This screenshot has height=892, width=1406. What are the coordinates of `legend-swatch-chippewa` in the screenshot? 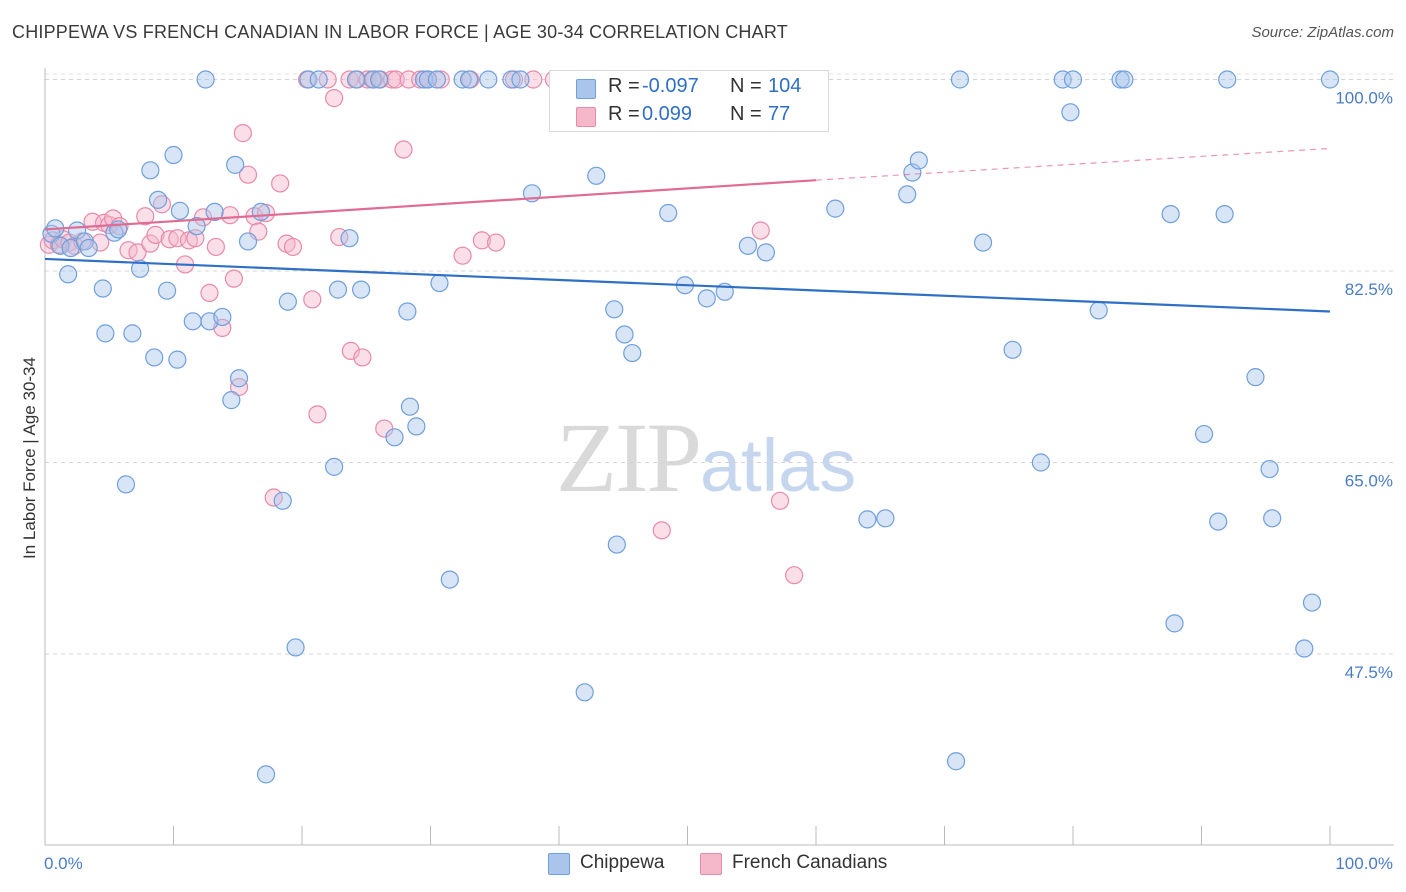 It's located at (559, 864).